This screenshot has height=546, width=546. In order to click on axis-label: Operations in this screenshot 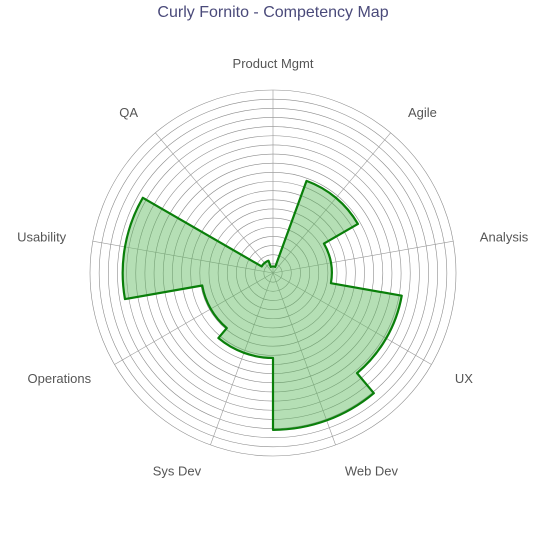, I will do `click(60, 378)`.